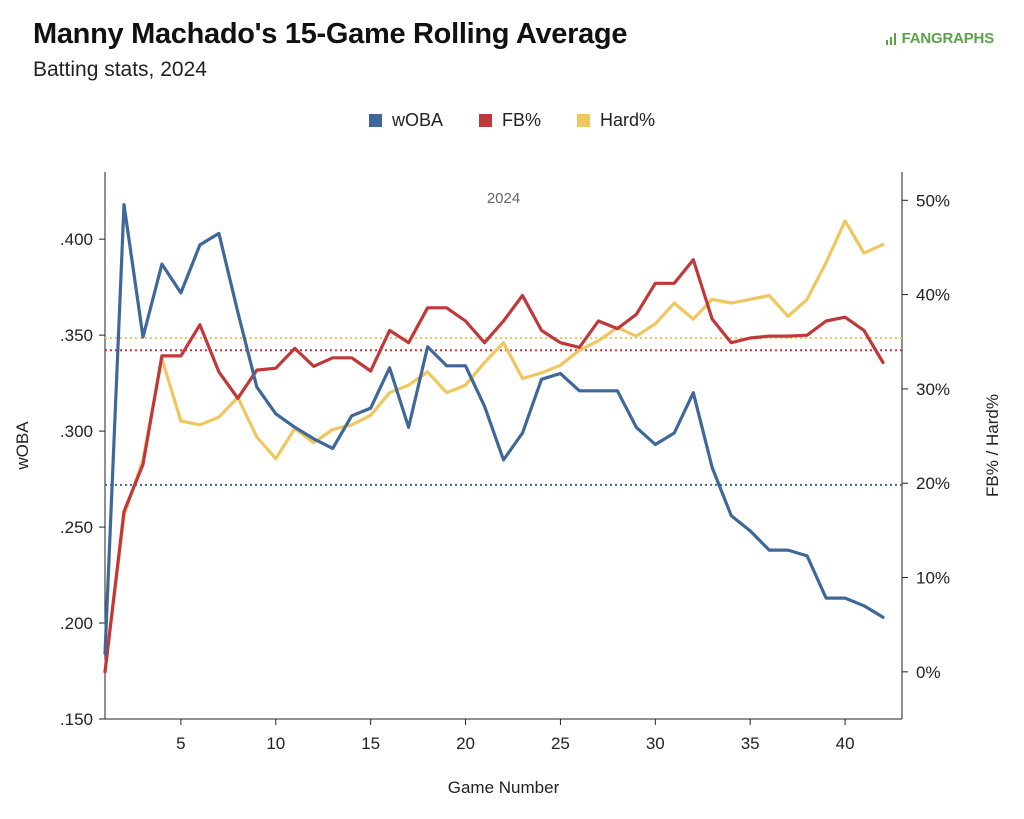 The height and width of the screenshot is (819, 1024). I want to click on chart-legend: wOBA FB% Hard%, so click(512, 120).